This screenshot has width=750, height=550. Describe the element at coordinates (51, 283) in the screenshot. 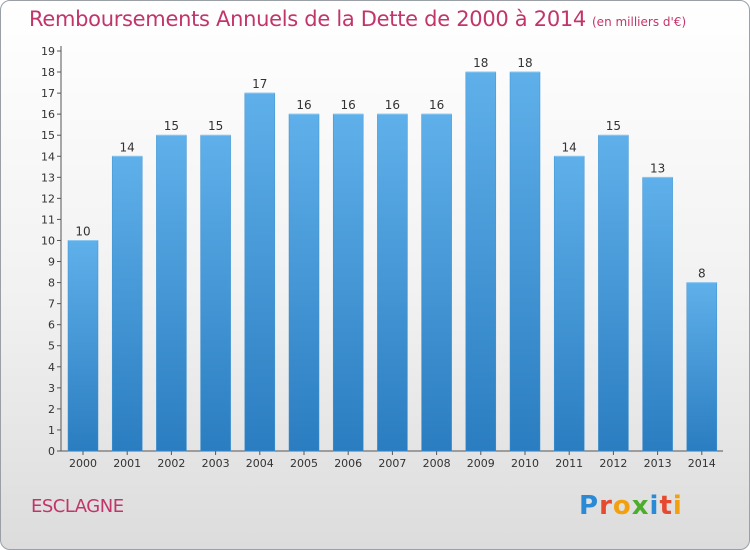

I see `y-tick-label: 8` at that location.